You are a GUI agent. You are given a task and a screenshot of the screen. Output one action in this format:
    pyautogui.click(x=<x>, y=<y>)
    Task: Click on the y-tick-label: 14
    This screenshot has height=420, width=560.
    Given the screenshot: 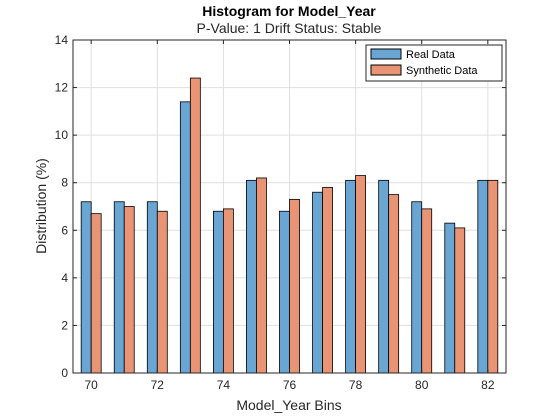 What is the action you would take?
    pyautogui.click(x=62, y=40)
    